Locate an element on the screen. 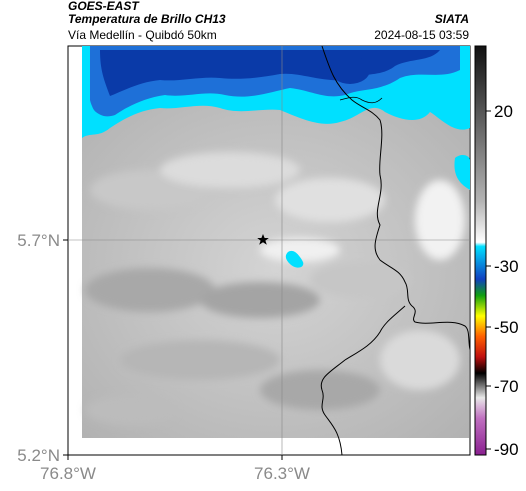  blue-blob is located at coordinates (102, 104).